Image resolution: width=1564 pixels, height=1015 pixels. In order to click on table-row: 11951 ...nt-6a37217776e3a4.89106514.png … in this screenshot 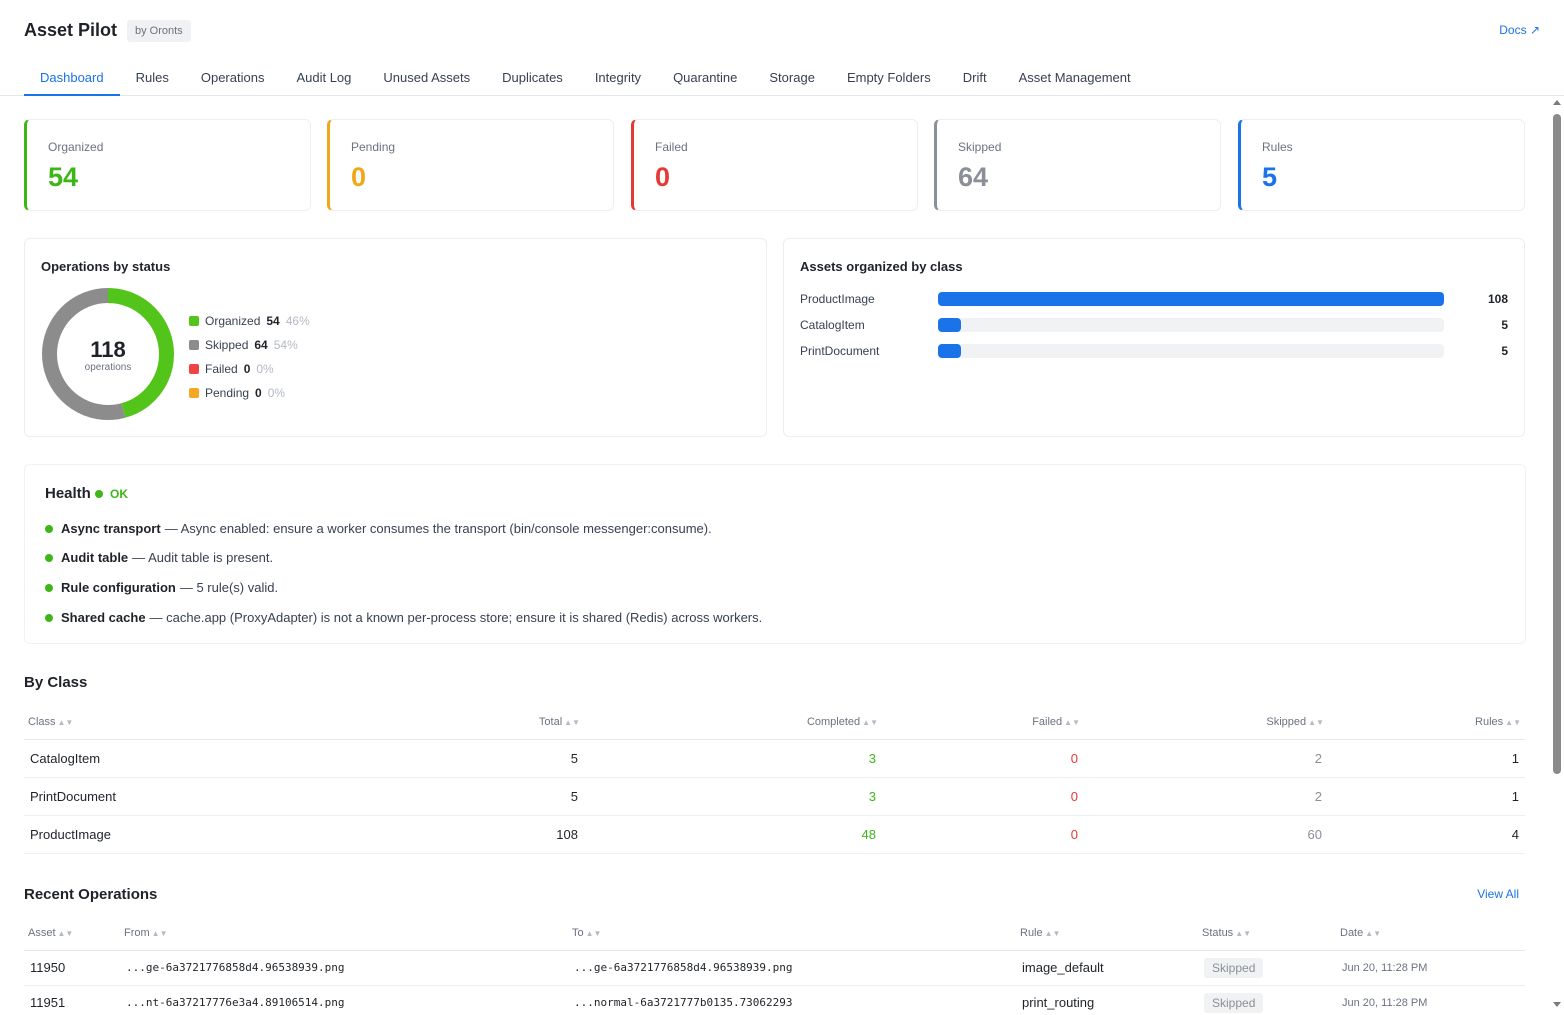, I will do `click(774, 1000)`.